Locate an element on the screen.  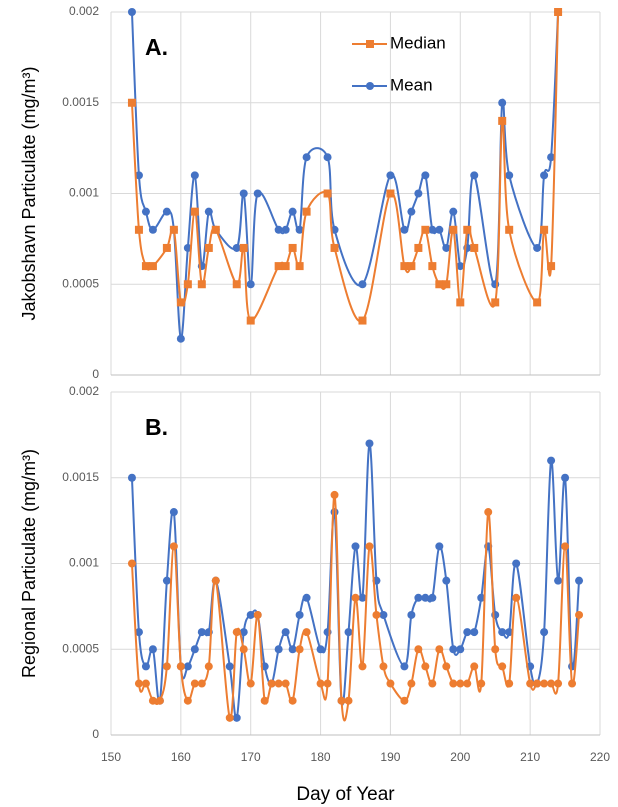
y-tick-label: 0.001 is located at coordinates (84, 193).